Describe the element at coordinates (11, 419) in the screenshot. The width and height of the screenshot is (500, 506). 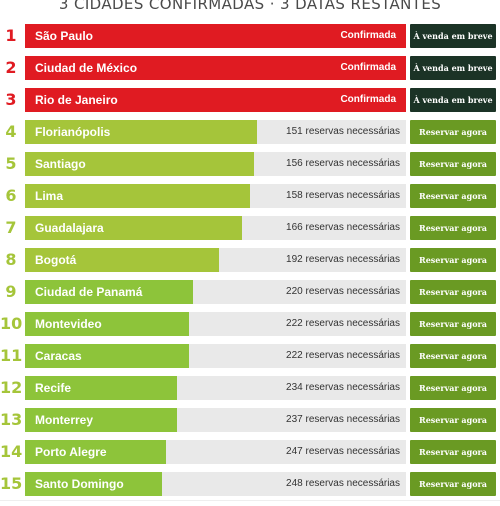
I see `rank-number: 13` at that location.